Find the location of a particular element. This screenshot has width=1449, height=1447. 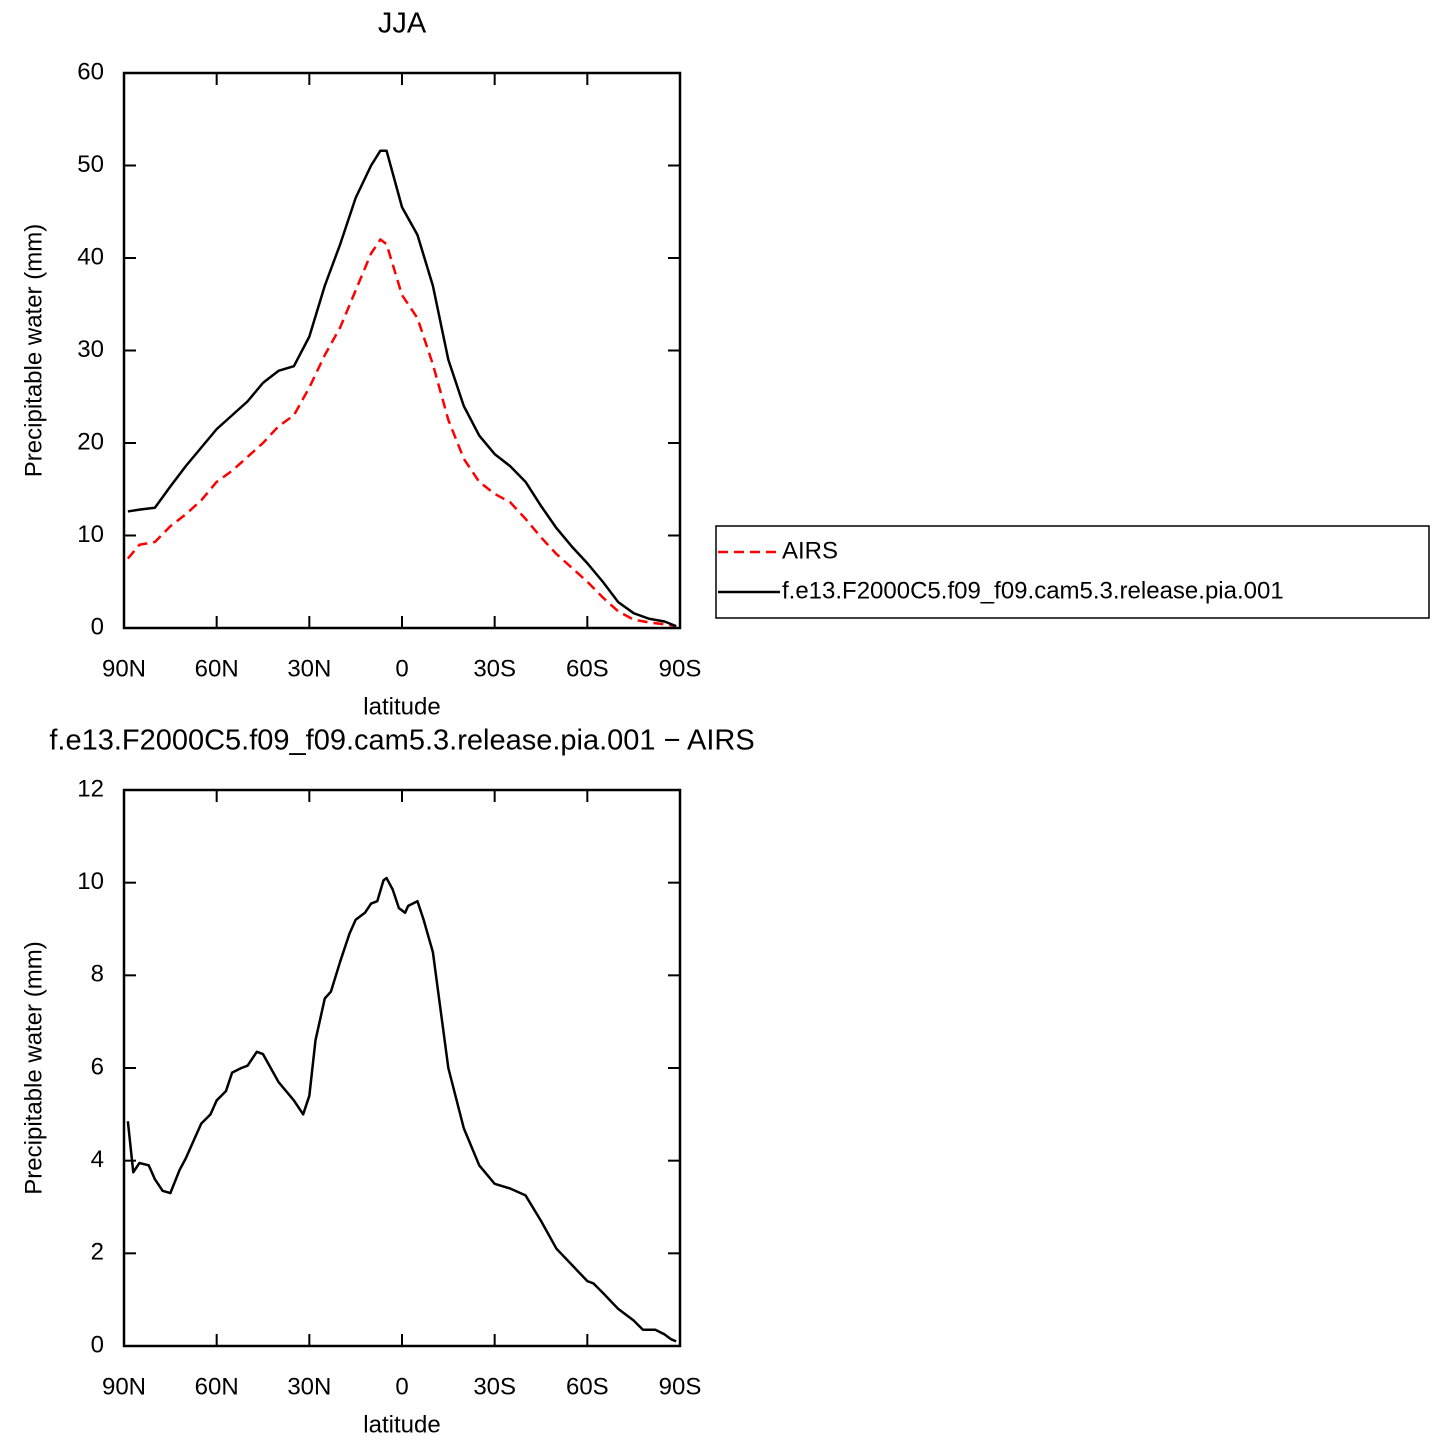

y-tick-label: 8 is located at coordinates (97, 974).